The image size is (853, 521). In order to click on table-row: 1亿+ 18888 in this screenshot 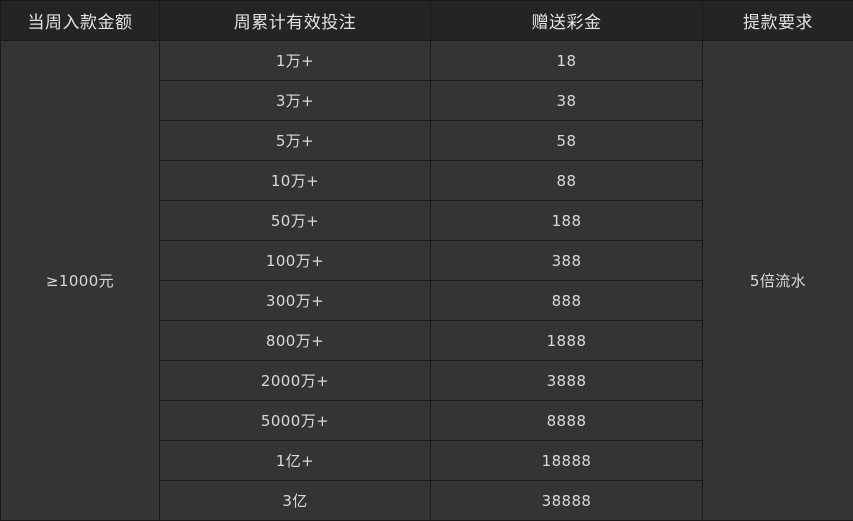, I will do `click(427, 460)`.